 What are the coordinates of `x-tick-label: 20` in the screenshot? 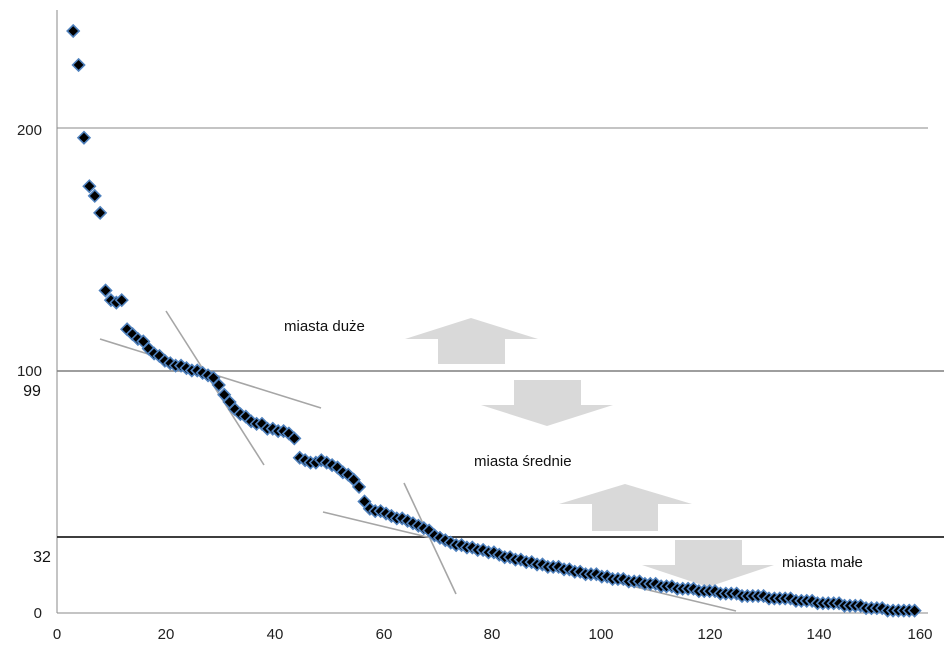 It's located at (166, 634).